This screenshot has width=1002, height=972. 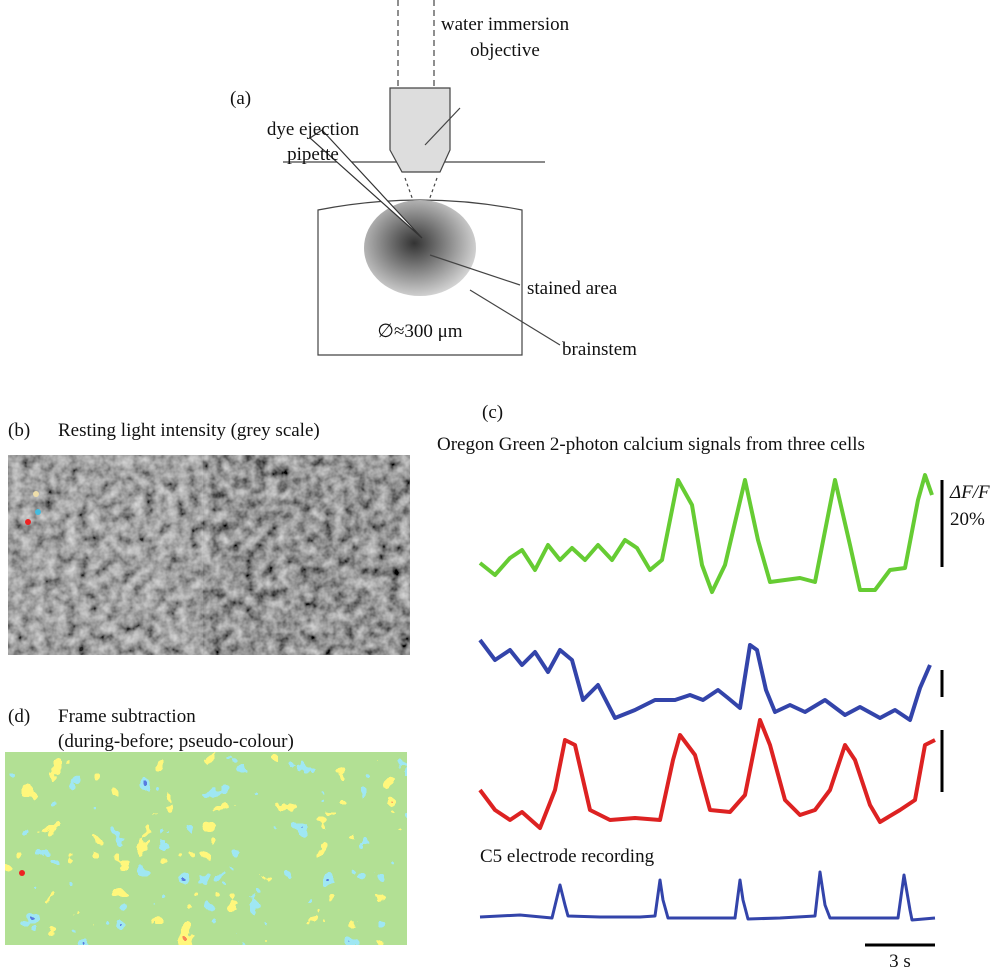 I want to click on trace-green, so click(x=706, y=533).